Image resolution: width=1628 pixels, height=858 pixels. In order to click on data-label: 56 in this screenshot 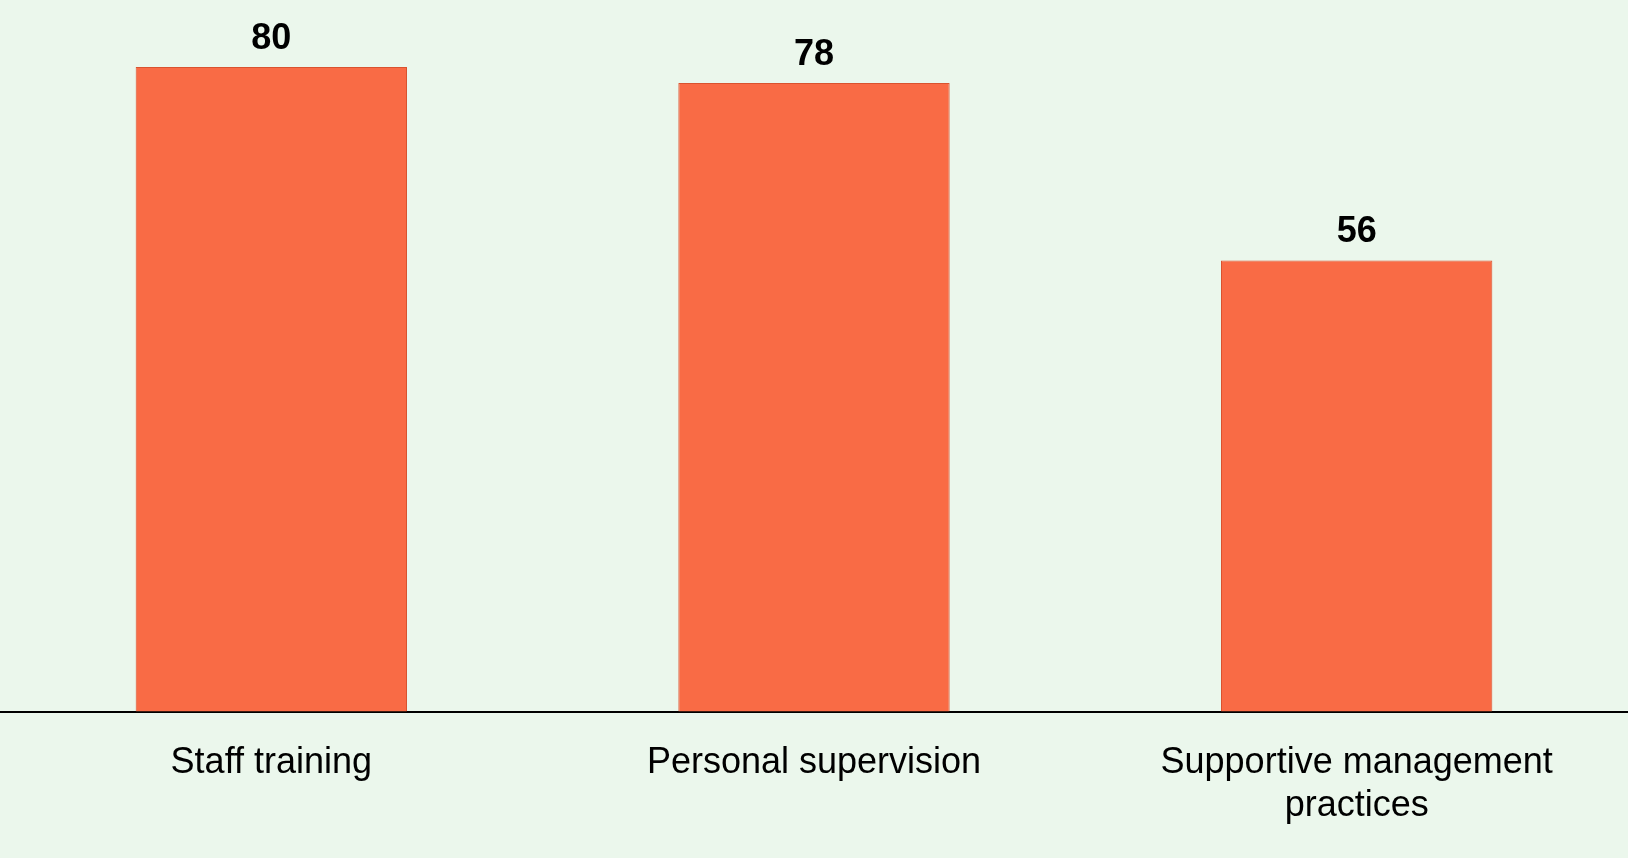, I will do `click(1356, 230)`.